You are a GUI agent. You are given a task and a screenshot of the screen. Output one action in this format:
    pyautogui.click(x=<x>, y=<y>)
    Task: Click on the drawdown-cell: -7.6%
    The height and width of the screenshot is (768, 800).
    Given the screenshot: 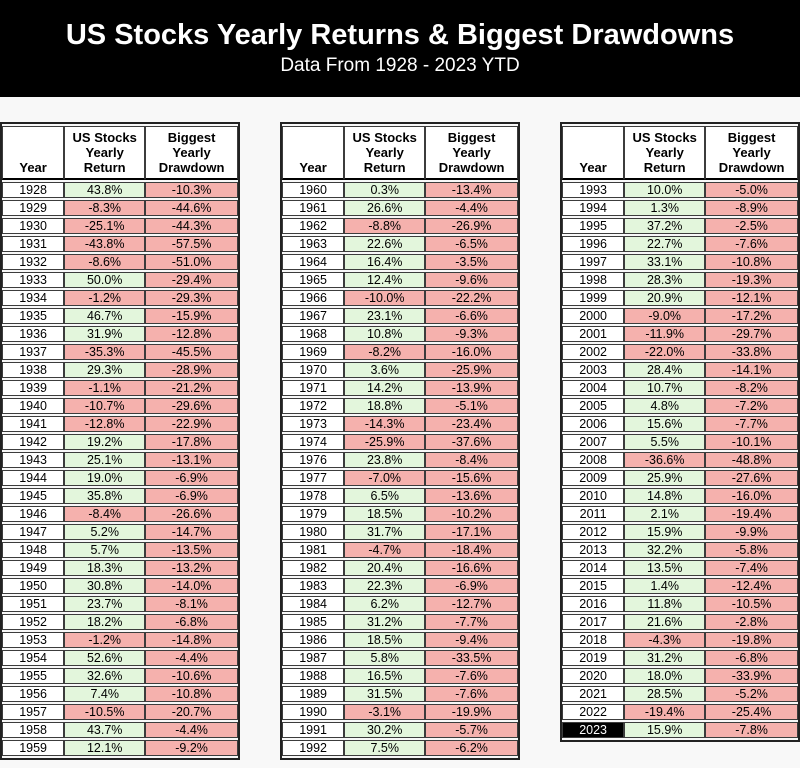 What is the action you would take?
    pyautogui.click(x=471, y=675)
    